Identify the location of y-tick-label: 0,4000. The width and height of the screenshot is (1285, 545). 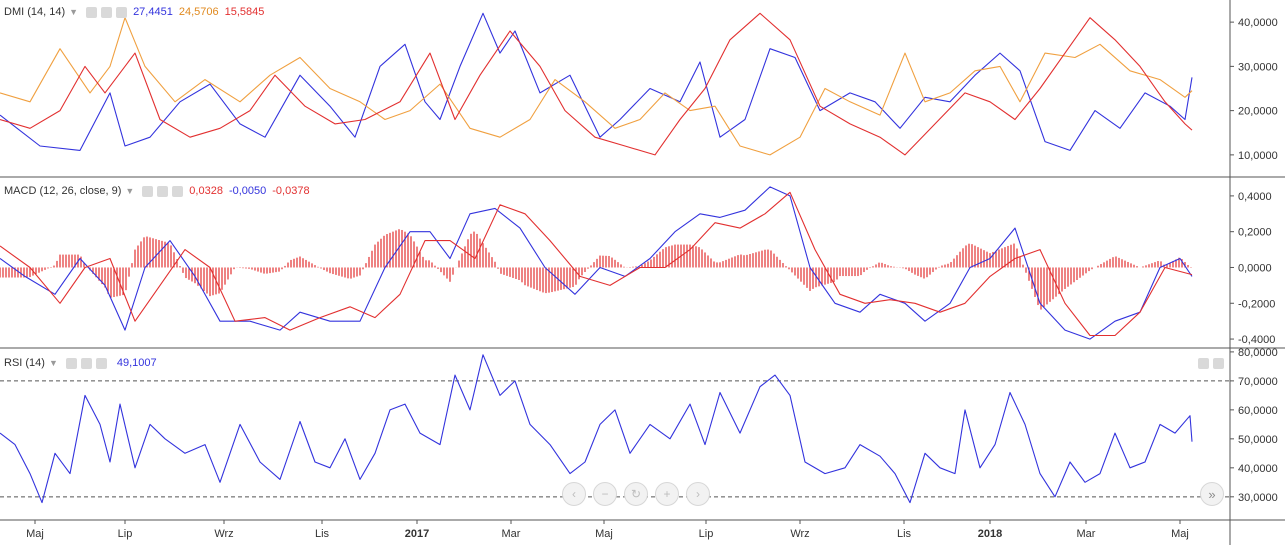
(1255, 197).